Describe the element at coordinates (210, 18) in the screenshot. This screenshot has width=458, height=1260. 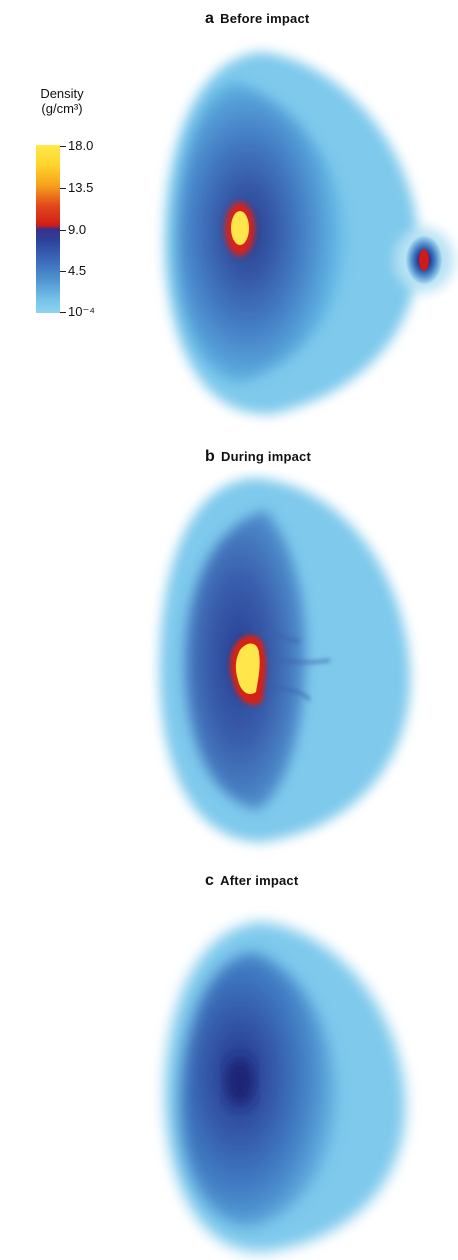
I see `panel-a-letter: a` at that location.